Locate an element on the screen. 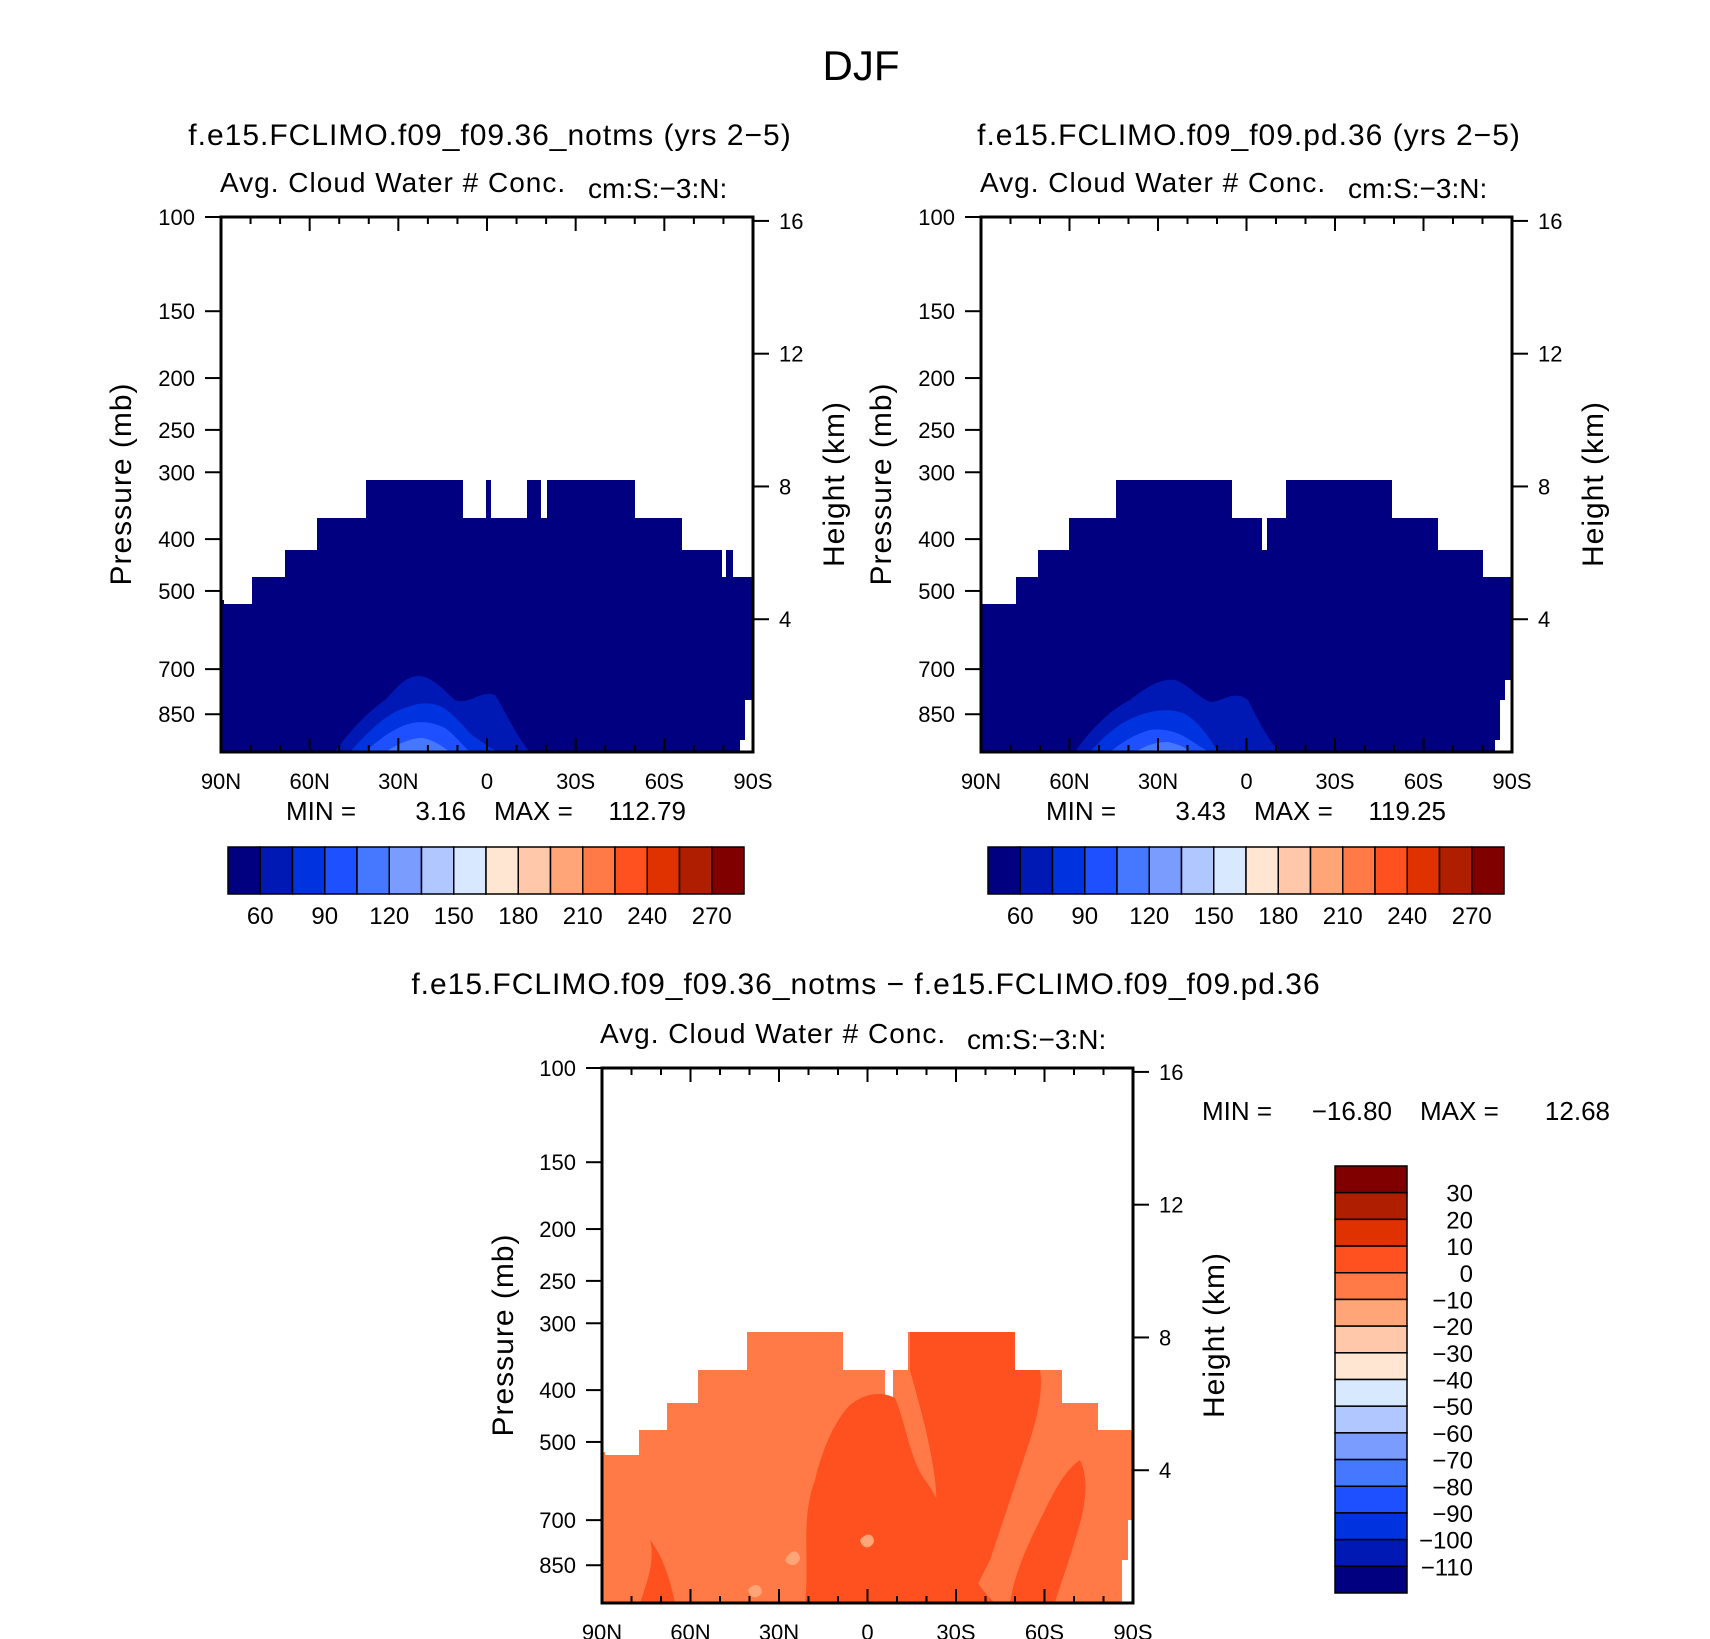 This screenshot has width=1710, height=1639. min-label: MIN = is located at coordinates (1237, 1111).